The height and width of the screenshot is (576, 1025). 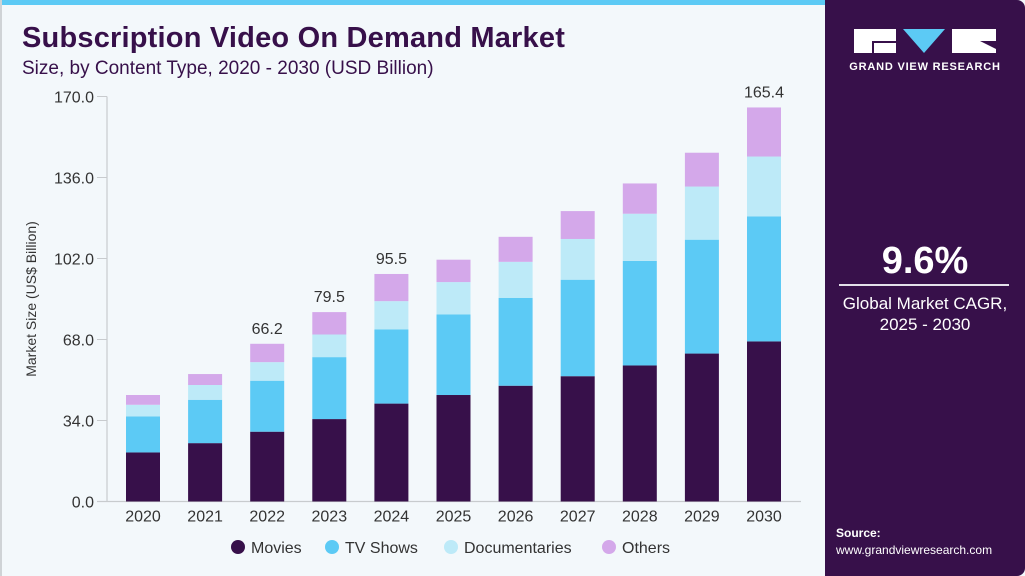 I want to click on data-label: 66.2, so click(x=267, y=329).